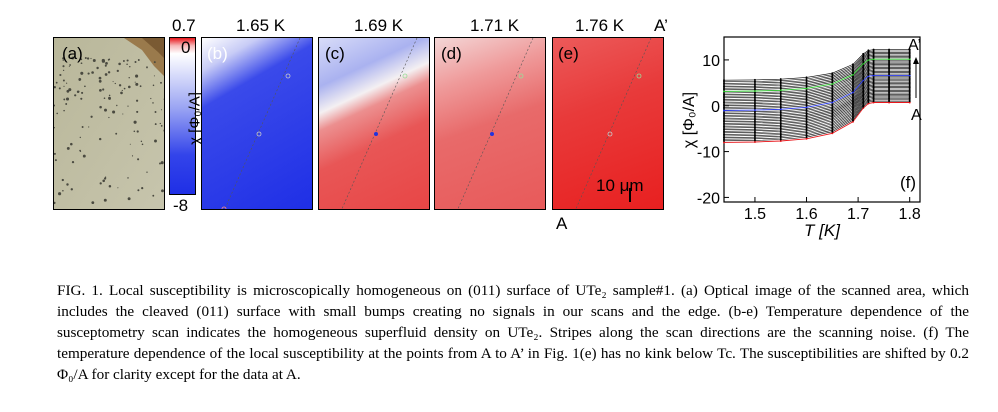 This screenshot has width=998, height=412. Describe the element at coordinates (822, 230) in the screenshot. I see `chart-xlabel: T [K]` at that location.